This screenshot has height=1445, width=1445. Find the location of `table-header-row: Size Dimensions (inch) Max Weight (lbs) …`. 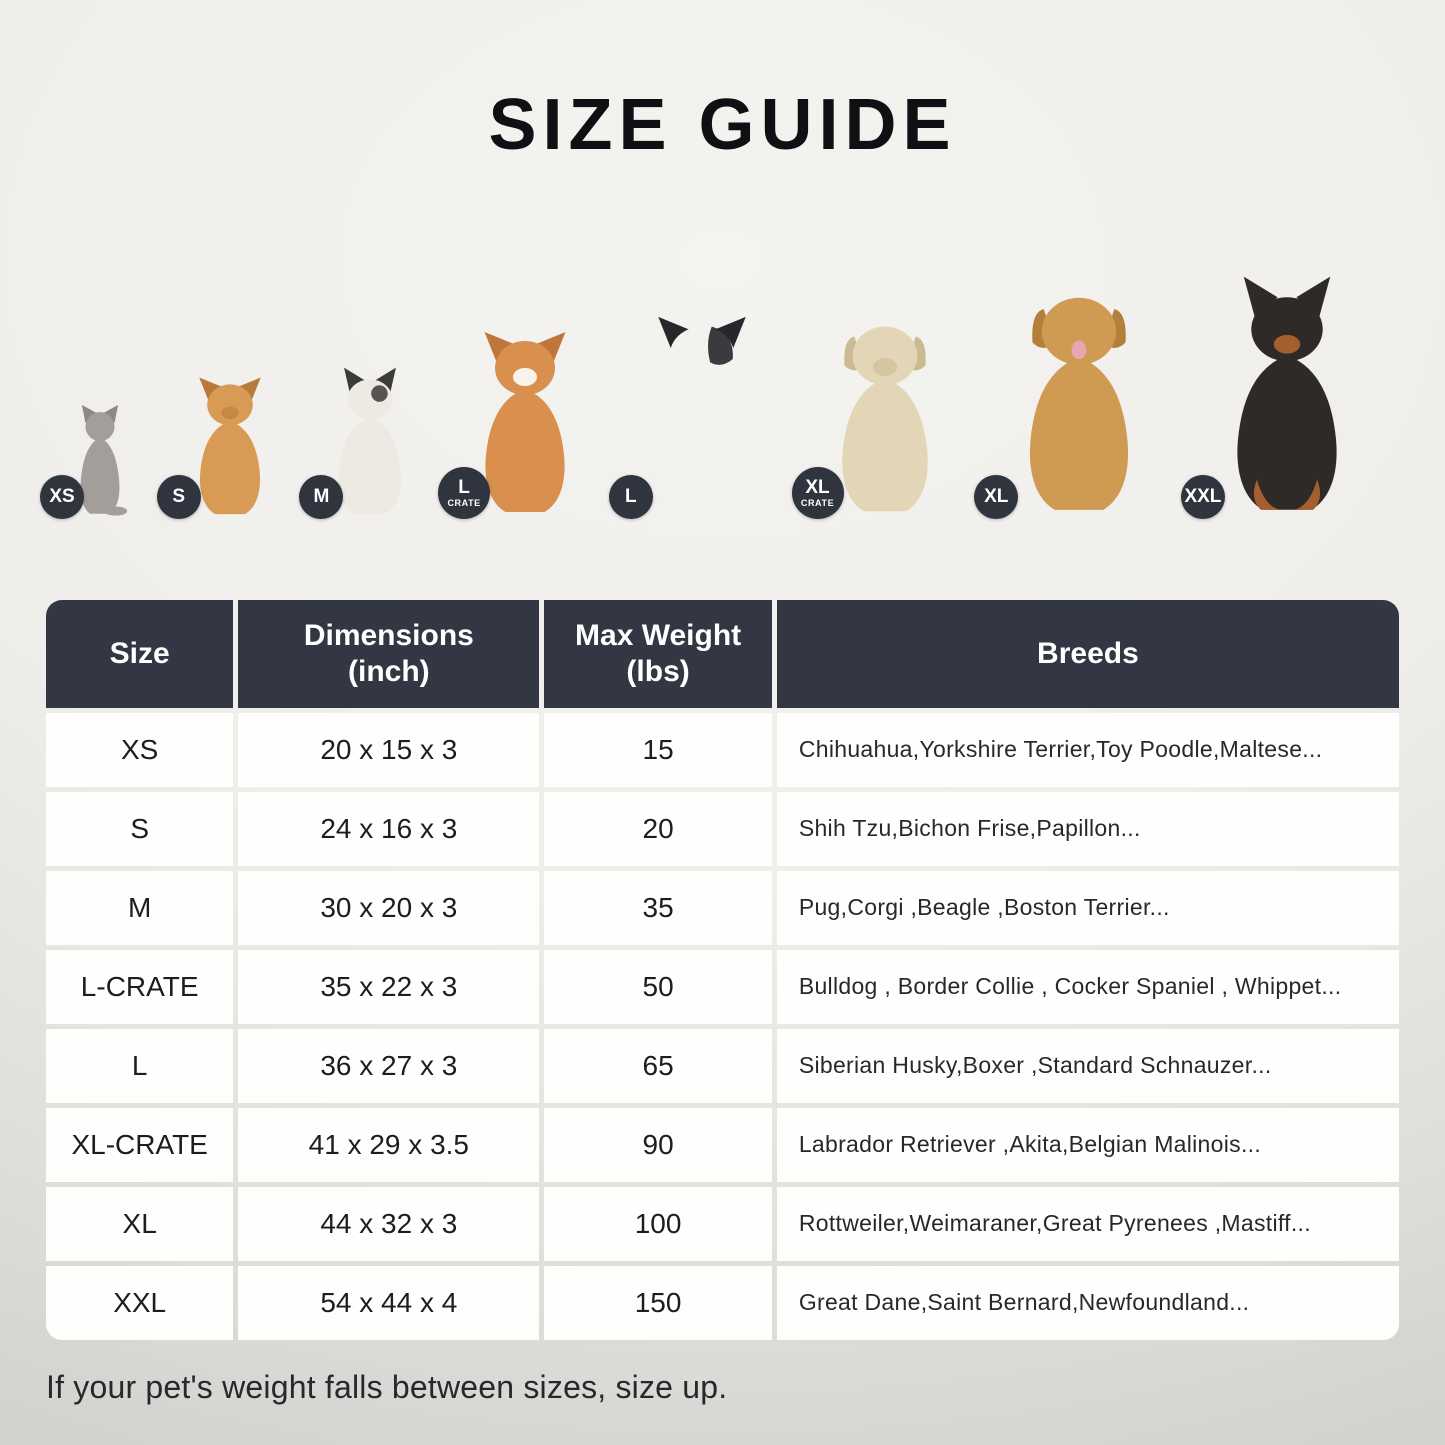

table-header-row: Size Dimensions (inch) Max Weight (lbs) … is located at coordinates (722, 653).